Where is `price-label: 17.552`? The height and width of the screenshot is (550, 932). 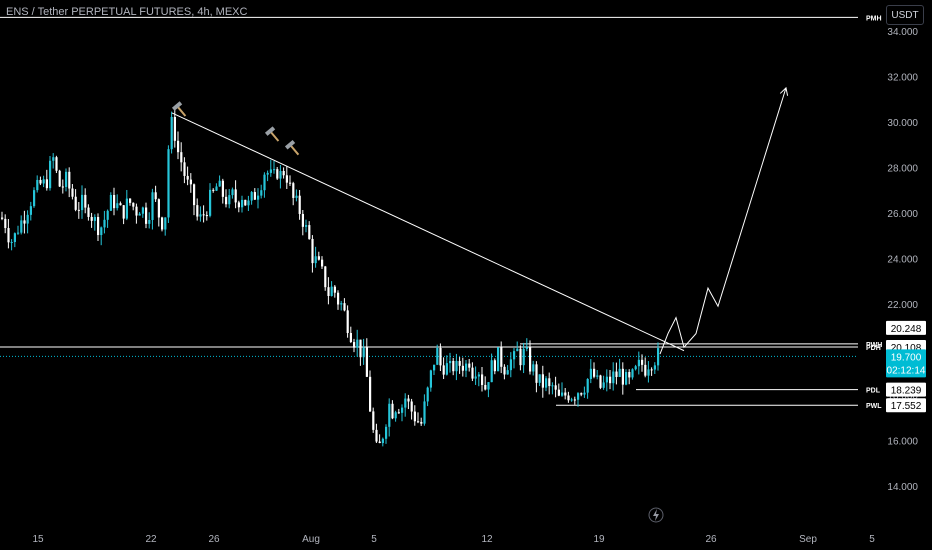 price-label: 17.552 is located at coordinates (906, 405).